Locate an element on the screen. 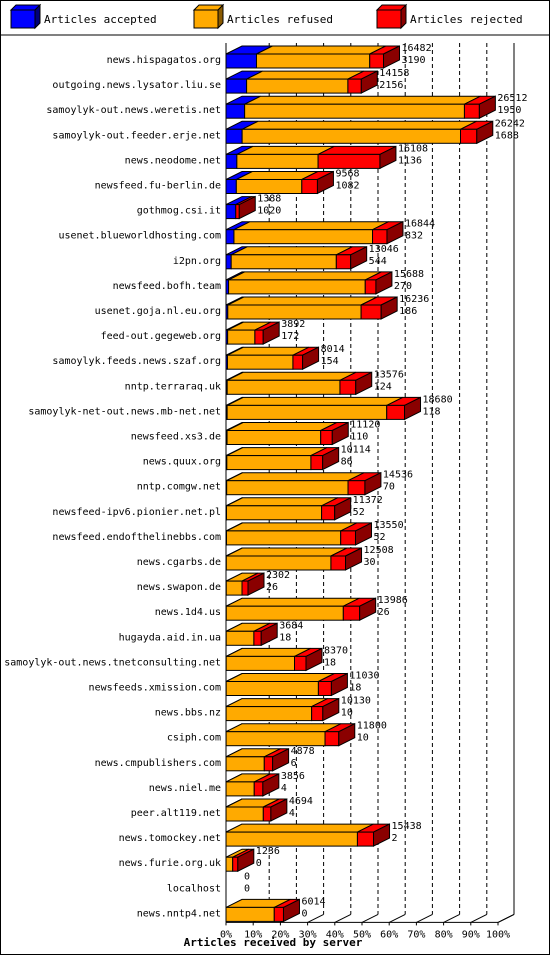 This screenshot has width=550, height=958. category-label: news.swapon.de is located at coordinates (179, 587).